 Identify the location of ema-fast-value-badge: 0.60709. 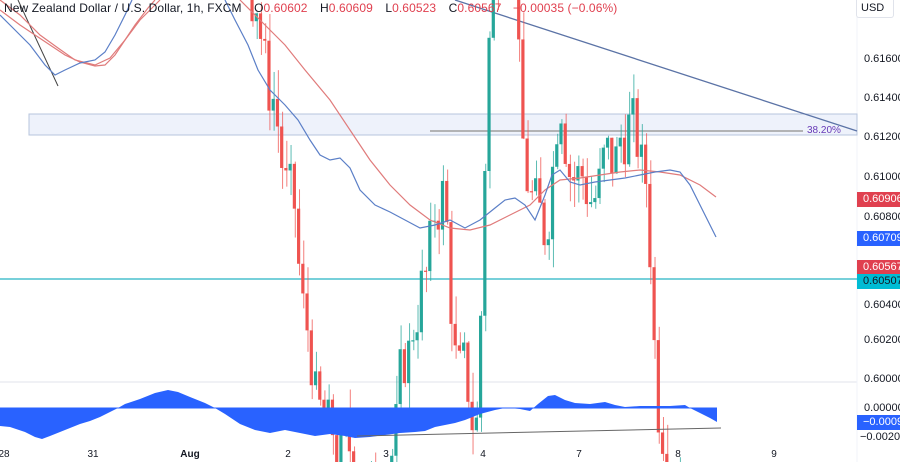
(878, 238).